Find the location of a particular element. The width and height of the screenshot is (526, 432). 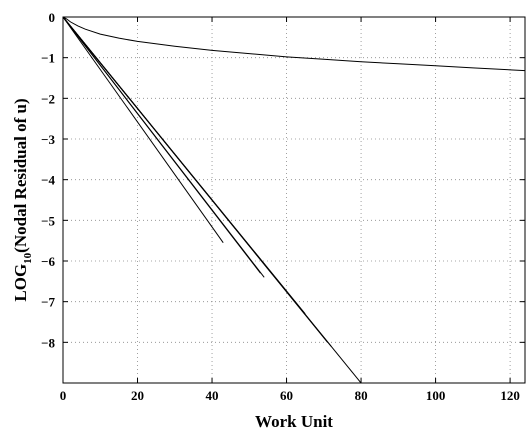

y-tick-labels: 0 −1 −2 −3 −4 −5 −6 −7 −8 is located at coordinates (48, 180).